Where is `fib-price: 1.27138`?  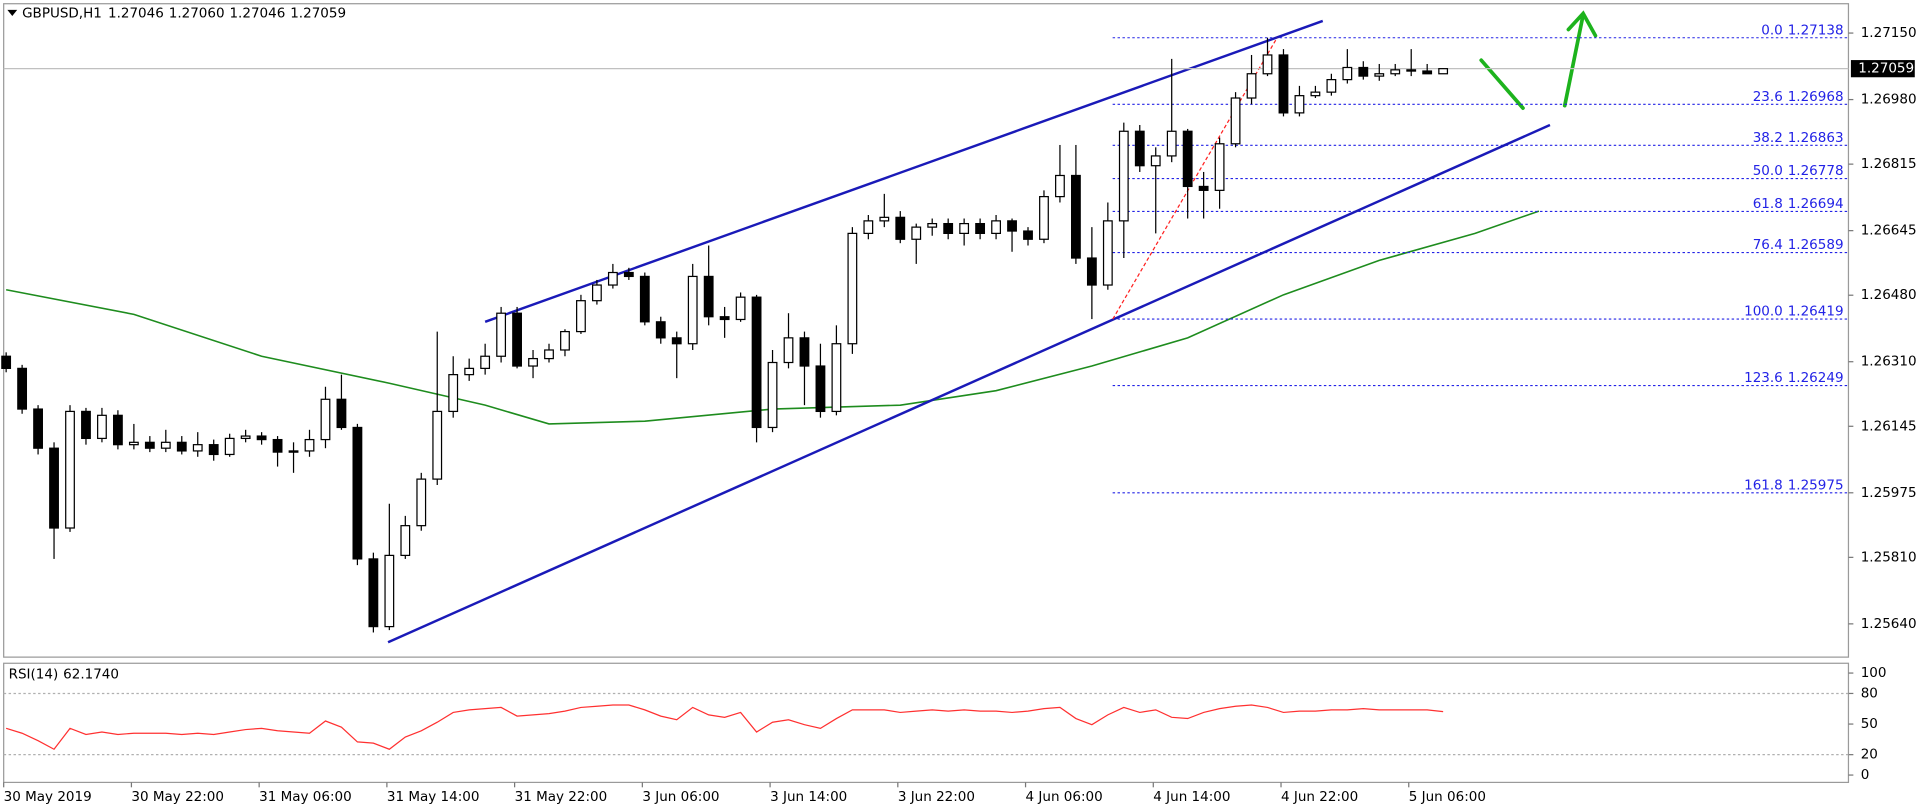
fib-price: 1.27138 is located at coordinates (1816, 30).